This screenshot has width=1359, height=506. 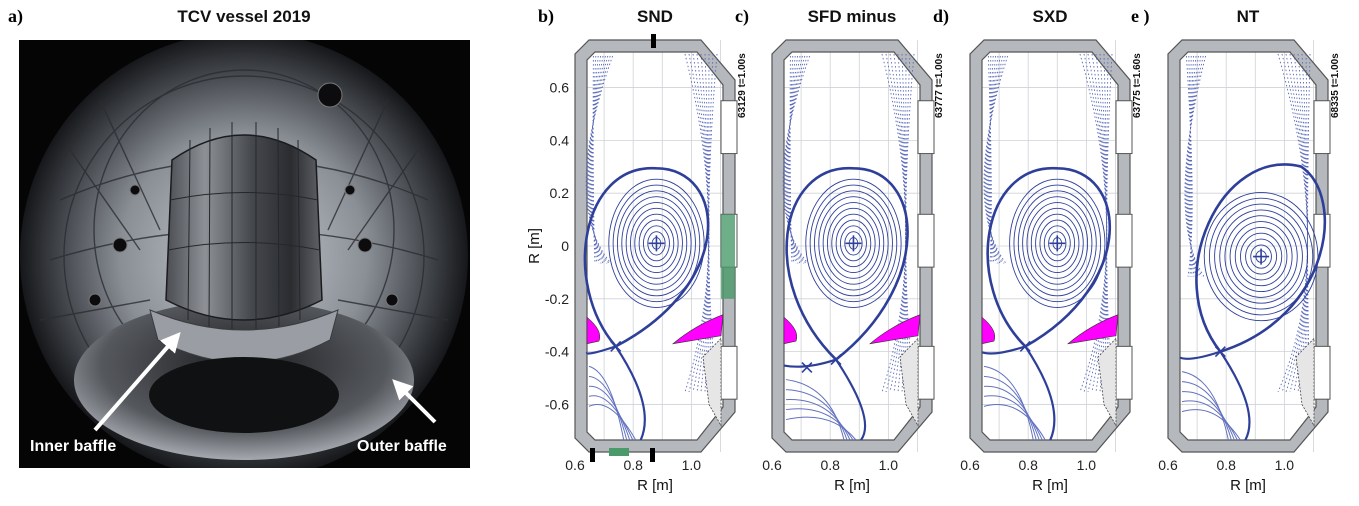 I want to click on panel-label-a: a), so click(x=15, y=16).